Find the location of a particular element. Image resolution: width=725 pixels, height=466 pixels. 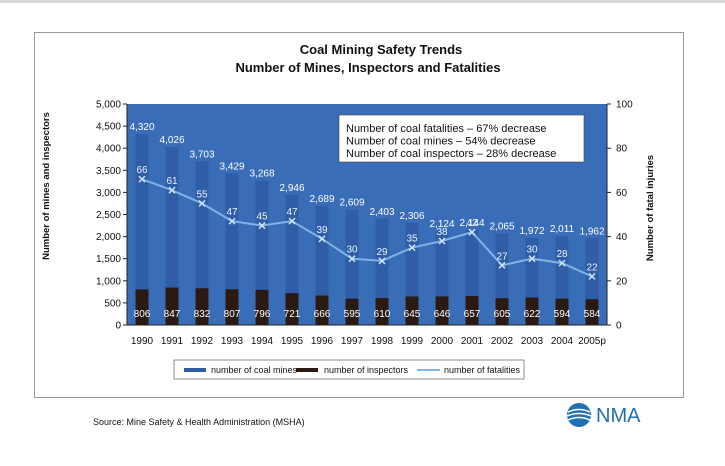

mines-value-label: 1,972 is located at coordinates (531, 231).